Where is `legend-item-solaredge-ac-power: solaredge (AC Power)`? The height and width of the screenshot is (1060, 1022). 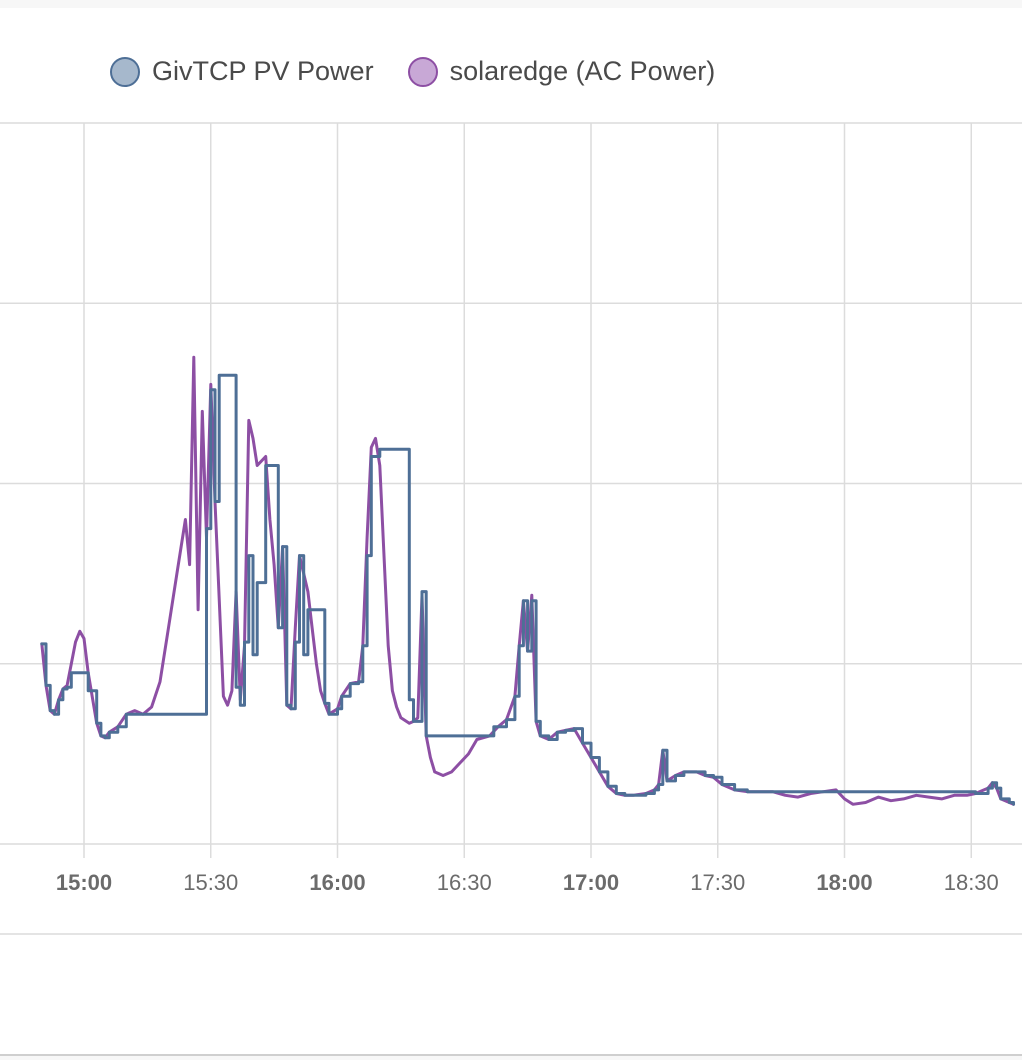 legend-item-solaredge-ac-power: solaredge (AC Power) is located at coordinates (561, 71).